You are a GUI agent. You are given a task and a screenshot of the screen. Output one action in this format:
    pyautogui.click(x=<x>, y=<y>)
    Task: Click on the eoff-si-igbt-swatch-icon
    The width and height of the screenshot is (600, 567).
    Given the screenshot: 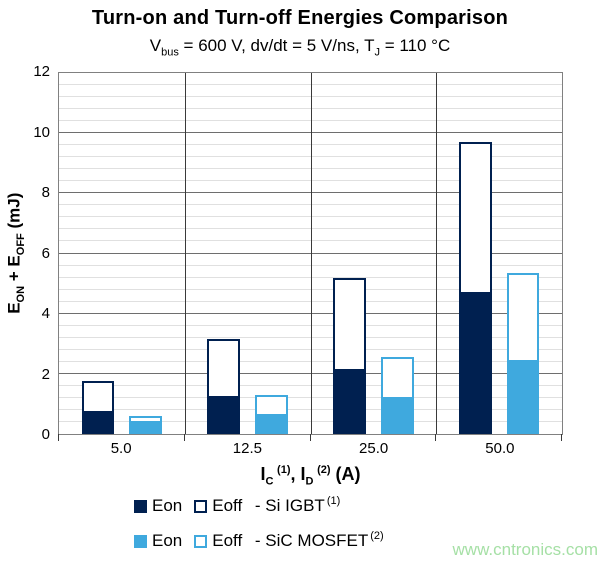 What is the action you would take?
    pyautogui.click(x=201, y=506)
    